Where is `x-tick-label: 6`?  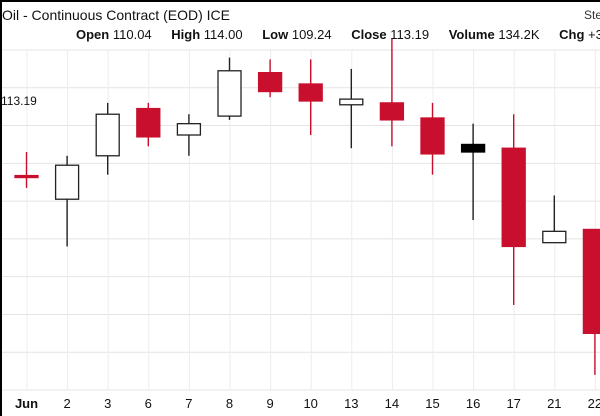 x-tick-label: 6 is located at coordinates (148, 403).